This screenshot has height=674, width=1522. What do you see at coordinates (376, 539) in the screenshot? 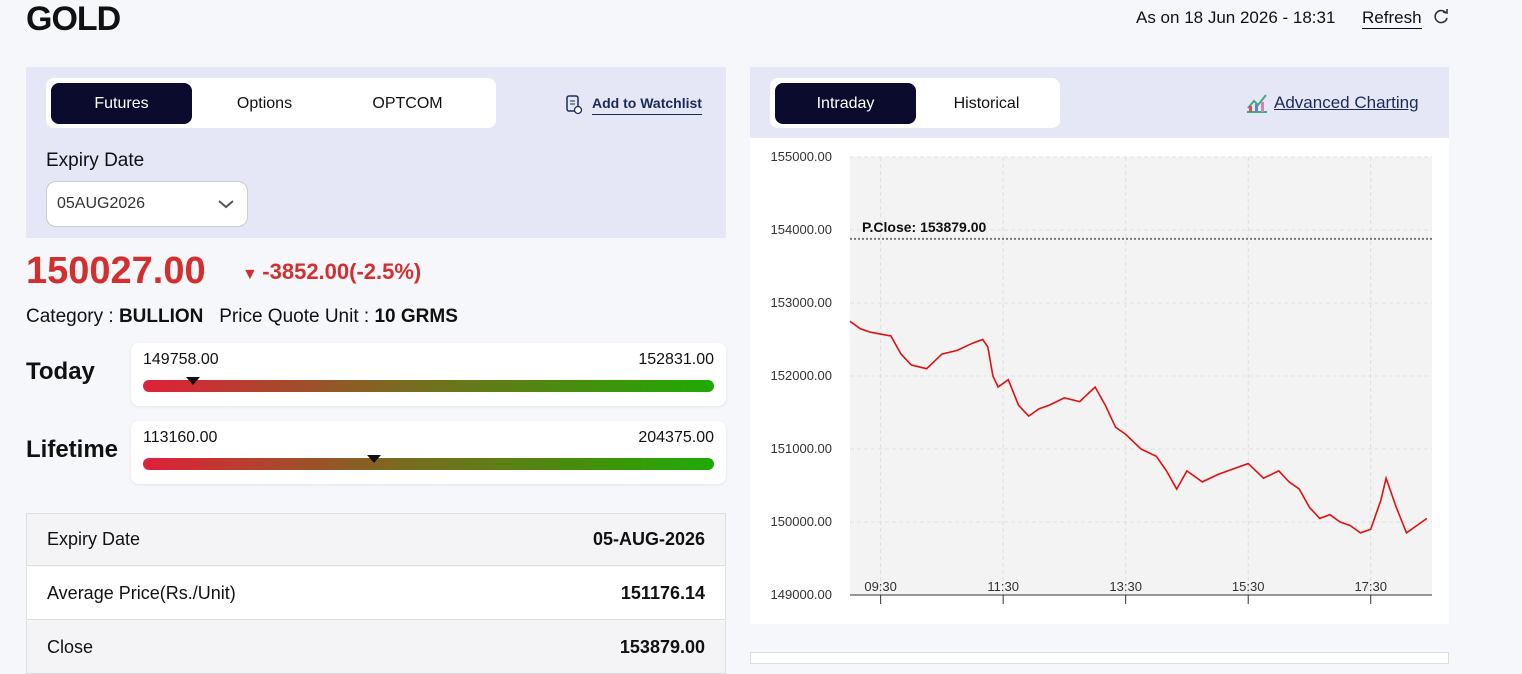
I see `table-row: Expiry Date 05-AUG-2026` at bounding box center [376, 539].